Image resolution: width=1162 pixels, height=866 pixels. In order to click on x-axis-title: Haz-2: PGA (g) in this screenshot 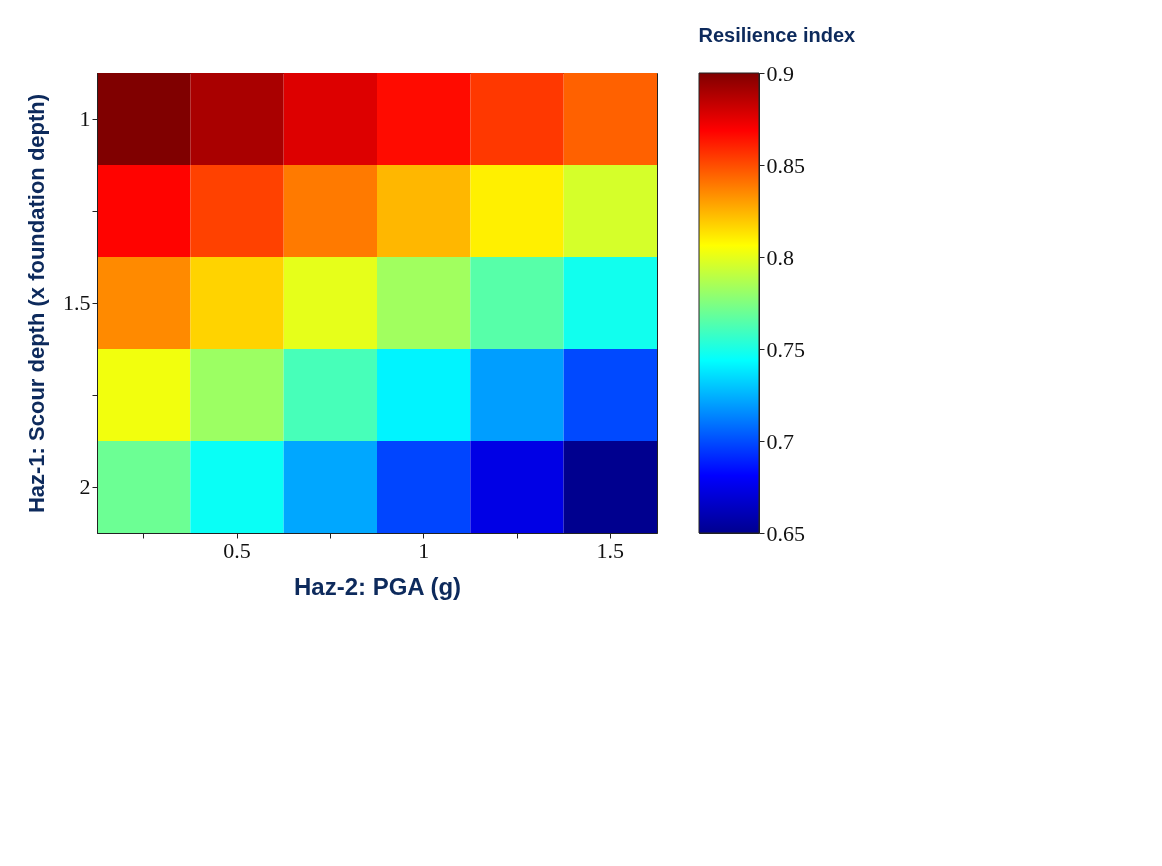, I will do `click(377, 586)`.